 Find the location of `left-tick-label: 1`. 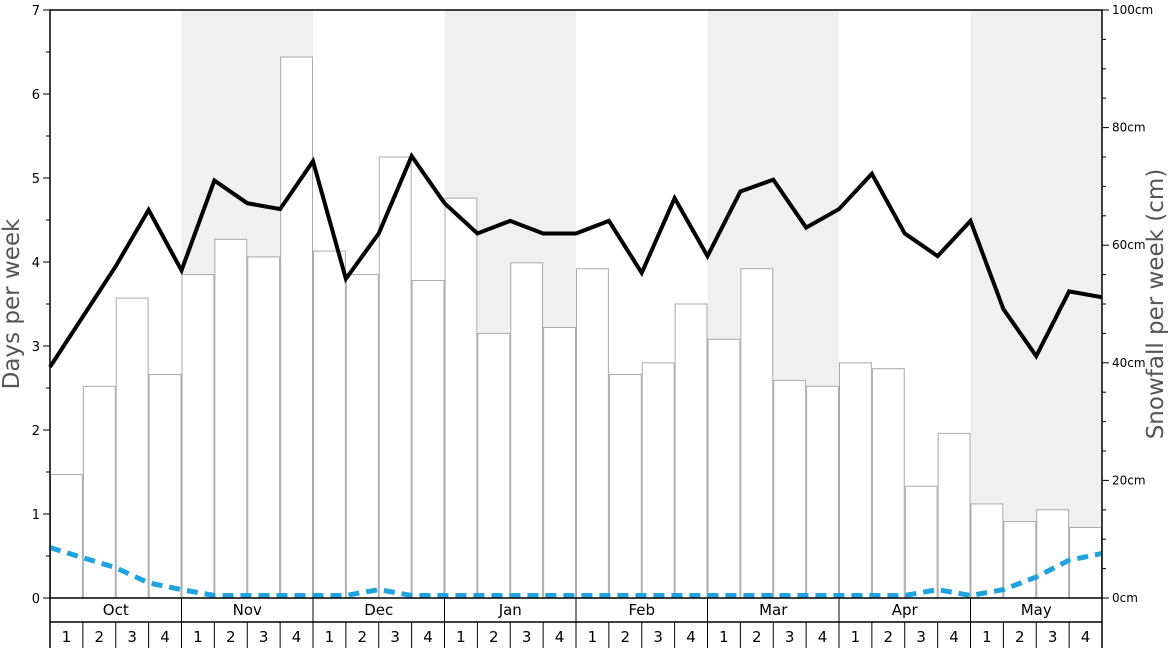

left-tick-label: 1 is located at coordinates (36, 515).